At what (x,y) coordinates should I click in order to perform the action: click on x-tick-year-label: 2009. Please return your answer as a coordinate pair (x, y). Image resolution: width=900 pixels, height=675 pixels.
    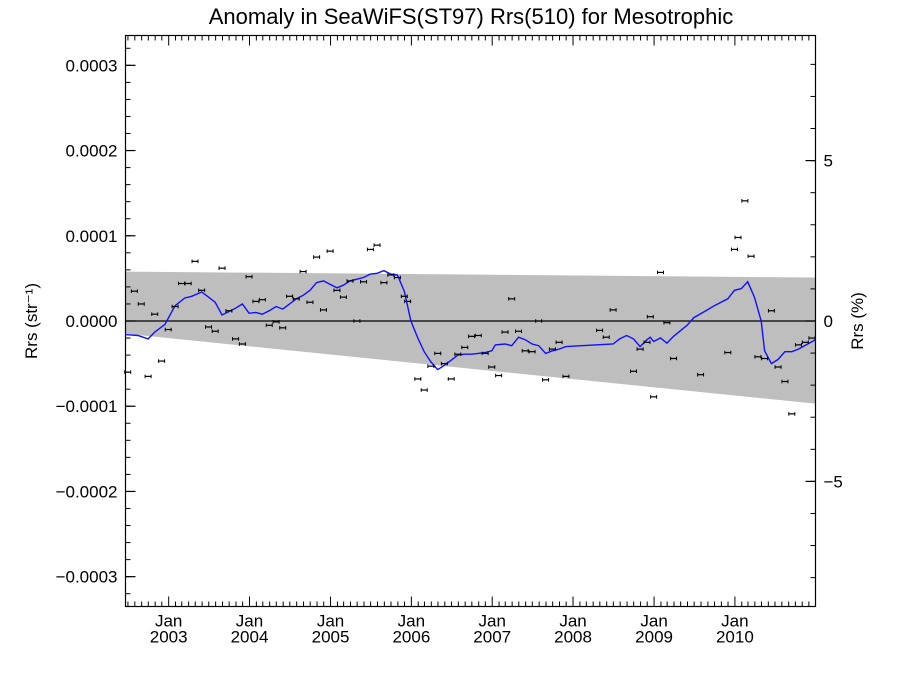
    Looking at the image, I should click on (654, 637).